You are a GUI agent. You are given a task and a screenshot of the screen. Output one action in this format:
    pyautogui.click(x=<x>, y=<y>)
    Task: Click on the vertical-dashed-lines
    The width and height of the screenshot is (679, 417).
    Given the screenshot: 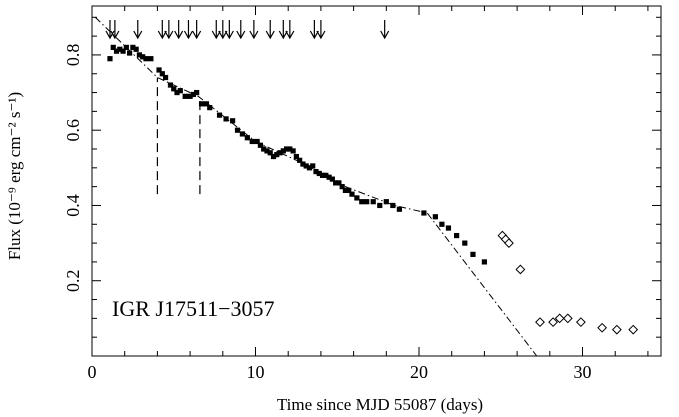 What is the action you would take?
    pyautogui.click(x=178, y=136)
    